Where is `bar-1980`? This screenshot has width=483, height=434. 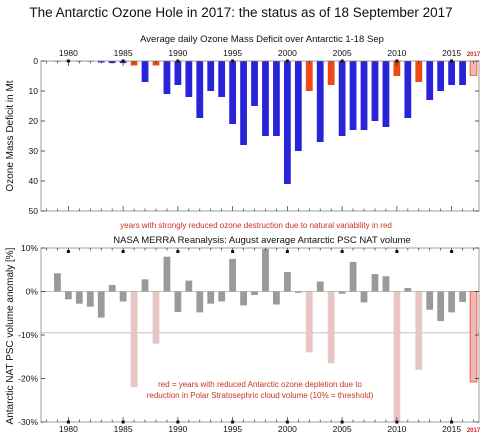 bar-1980 is located at coordinates (68, 295).